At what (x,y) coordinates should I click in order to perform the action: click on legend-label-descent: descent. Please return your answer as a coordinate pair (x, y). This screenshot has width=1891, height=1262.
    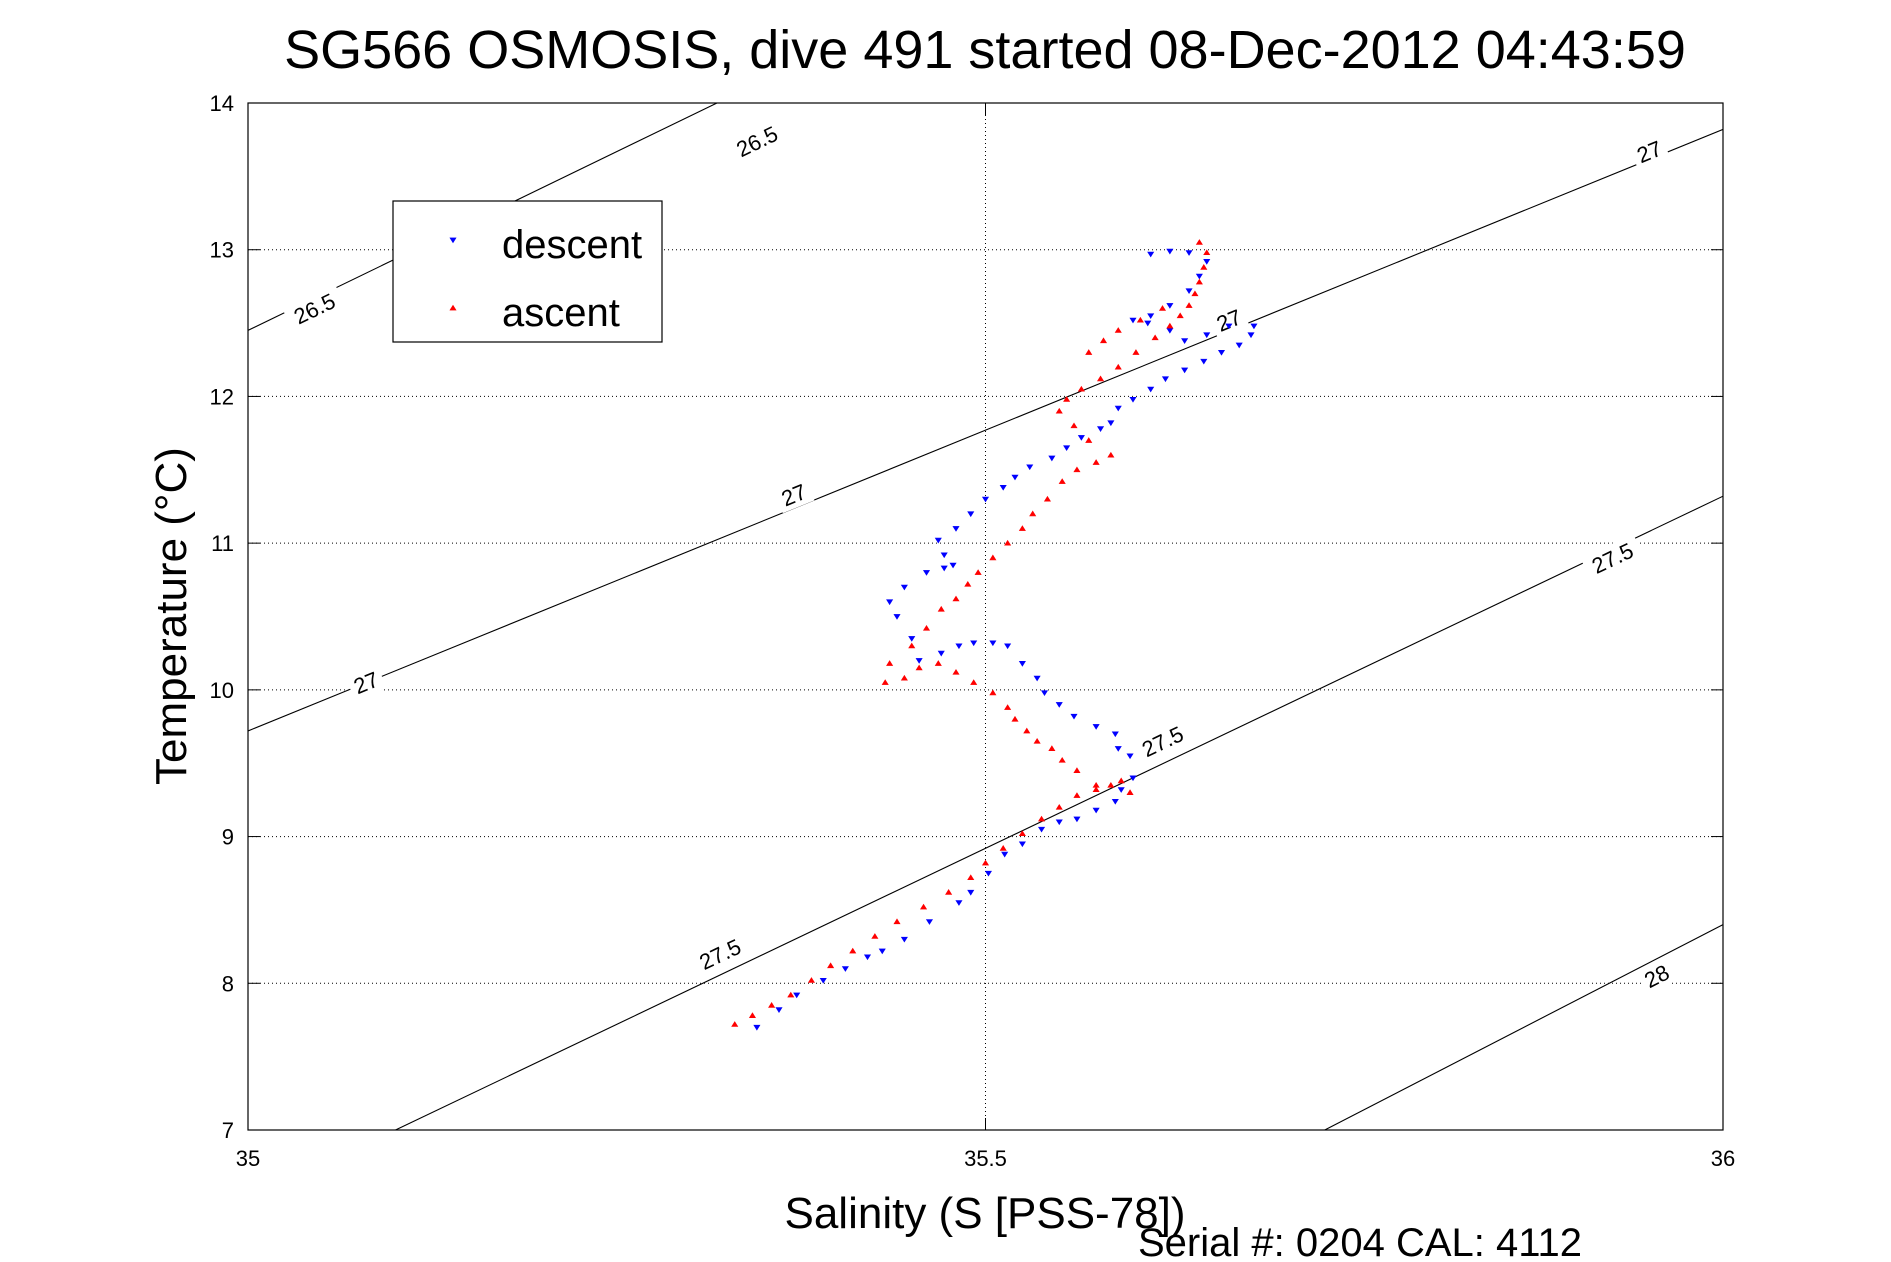
    Looking at the image, I should click on (572, 245).